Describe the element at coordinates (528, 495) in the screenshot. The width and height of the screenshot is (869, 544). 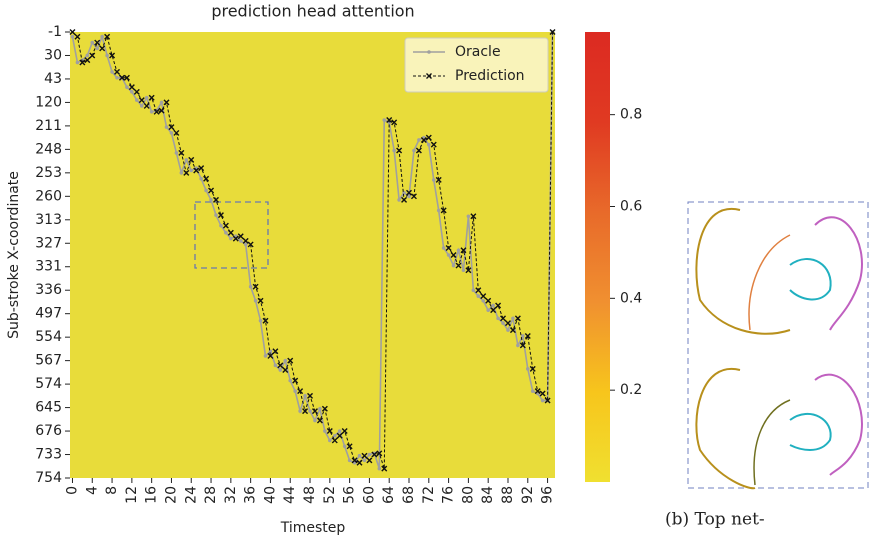
I see `x-tick-label: 92` at that location.